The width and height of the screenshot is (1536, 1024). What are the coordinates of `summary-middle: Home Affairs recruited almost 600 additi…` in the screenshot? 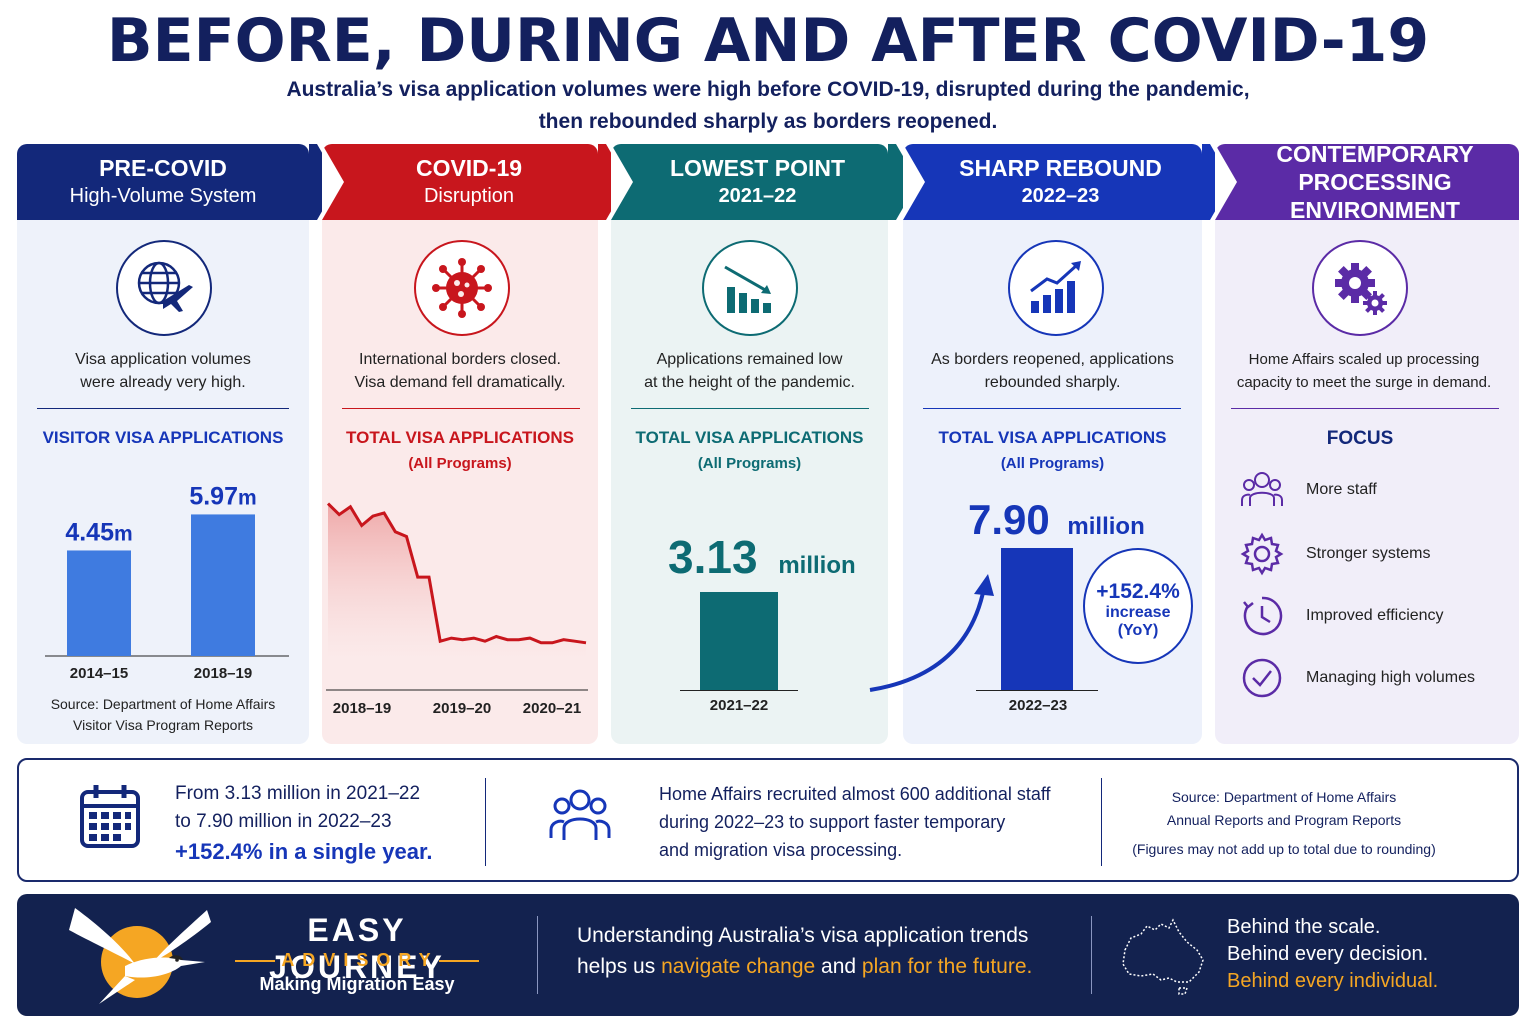 It's located at (855, 822).